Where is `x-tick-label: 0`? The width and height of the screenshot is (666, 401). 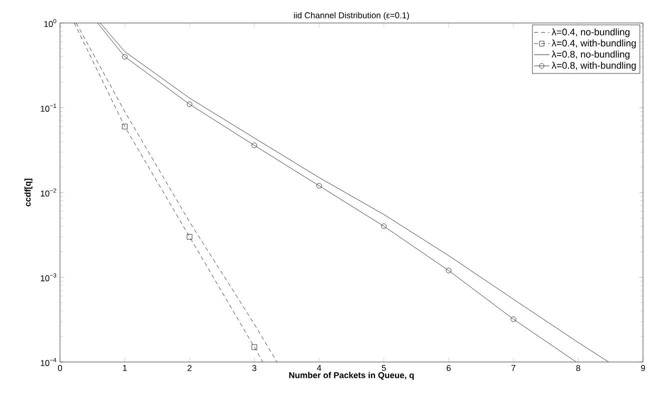 x-tick-label: 0 is located at coordinates (60, 368).